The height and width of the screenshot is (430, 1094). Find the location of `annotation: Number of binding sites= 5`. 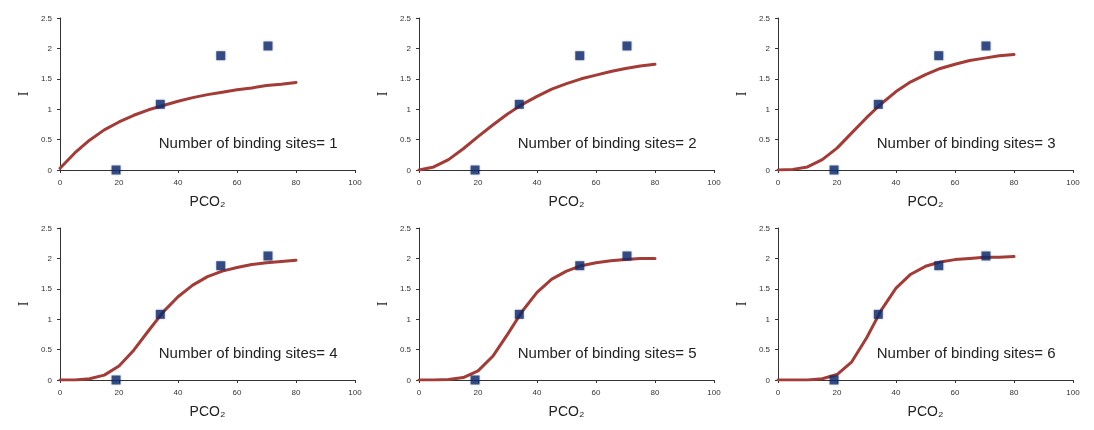

annotation: Number of binding sites= 5 is located at coordinates (607, 353).